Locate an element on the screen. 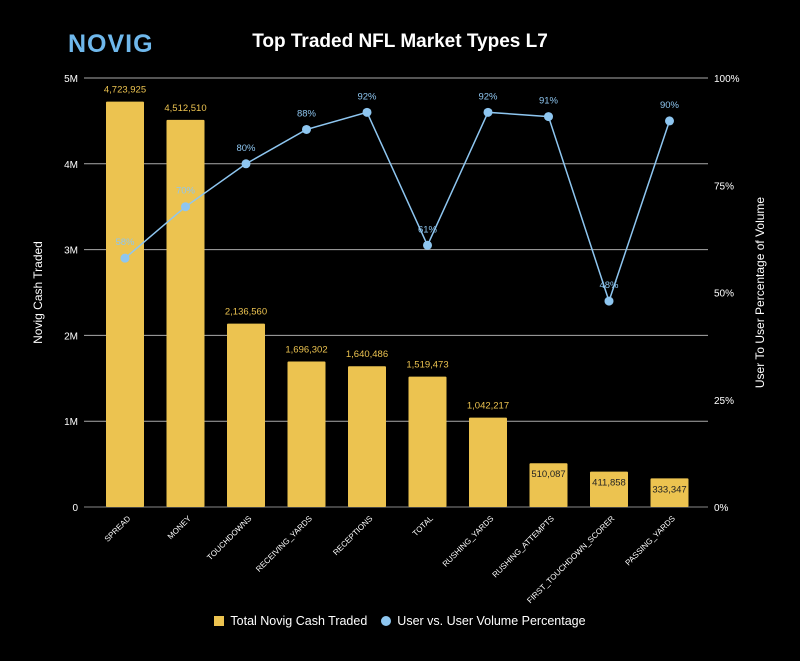  legend-item-line: User vs. User Volume Percentage is located at coordinates (483, 621).